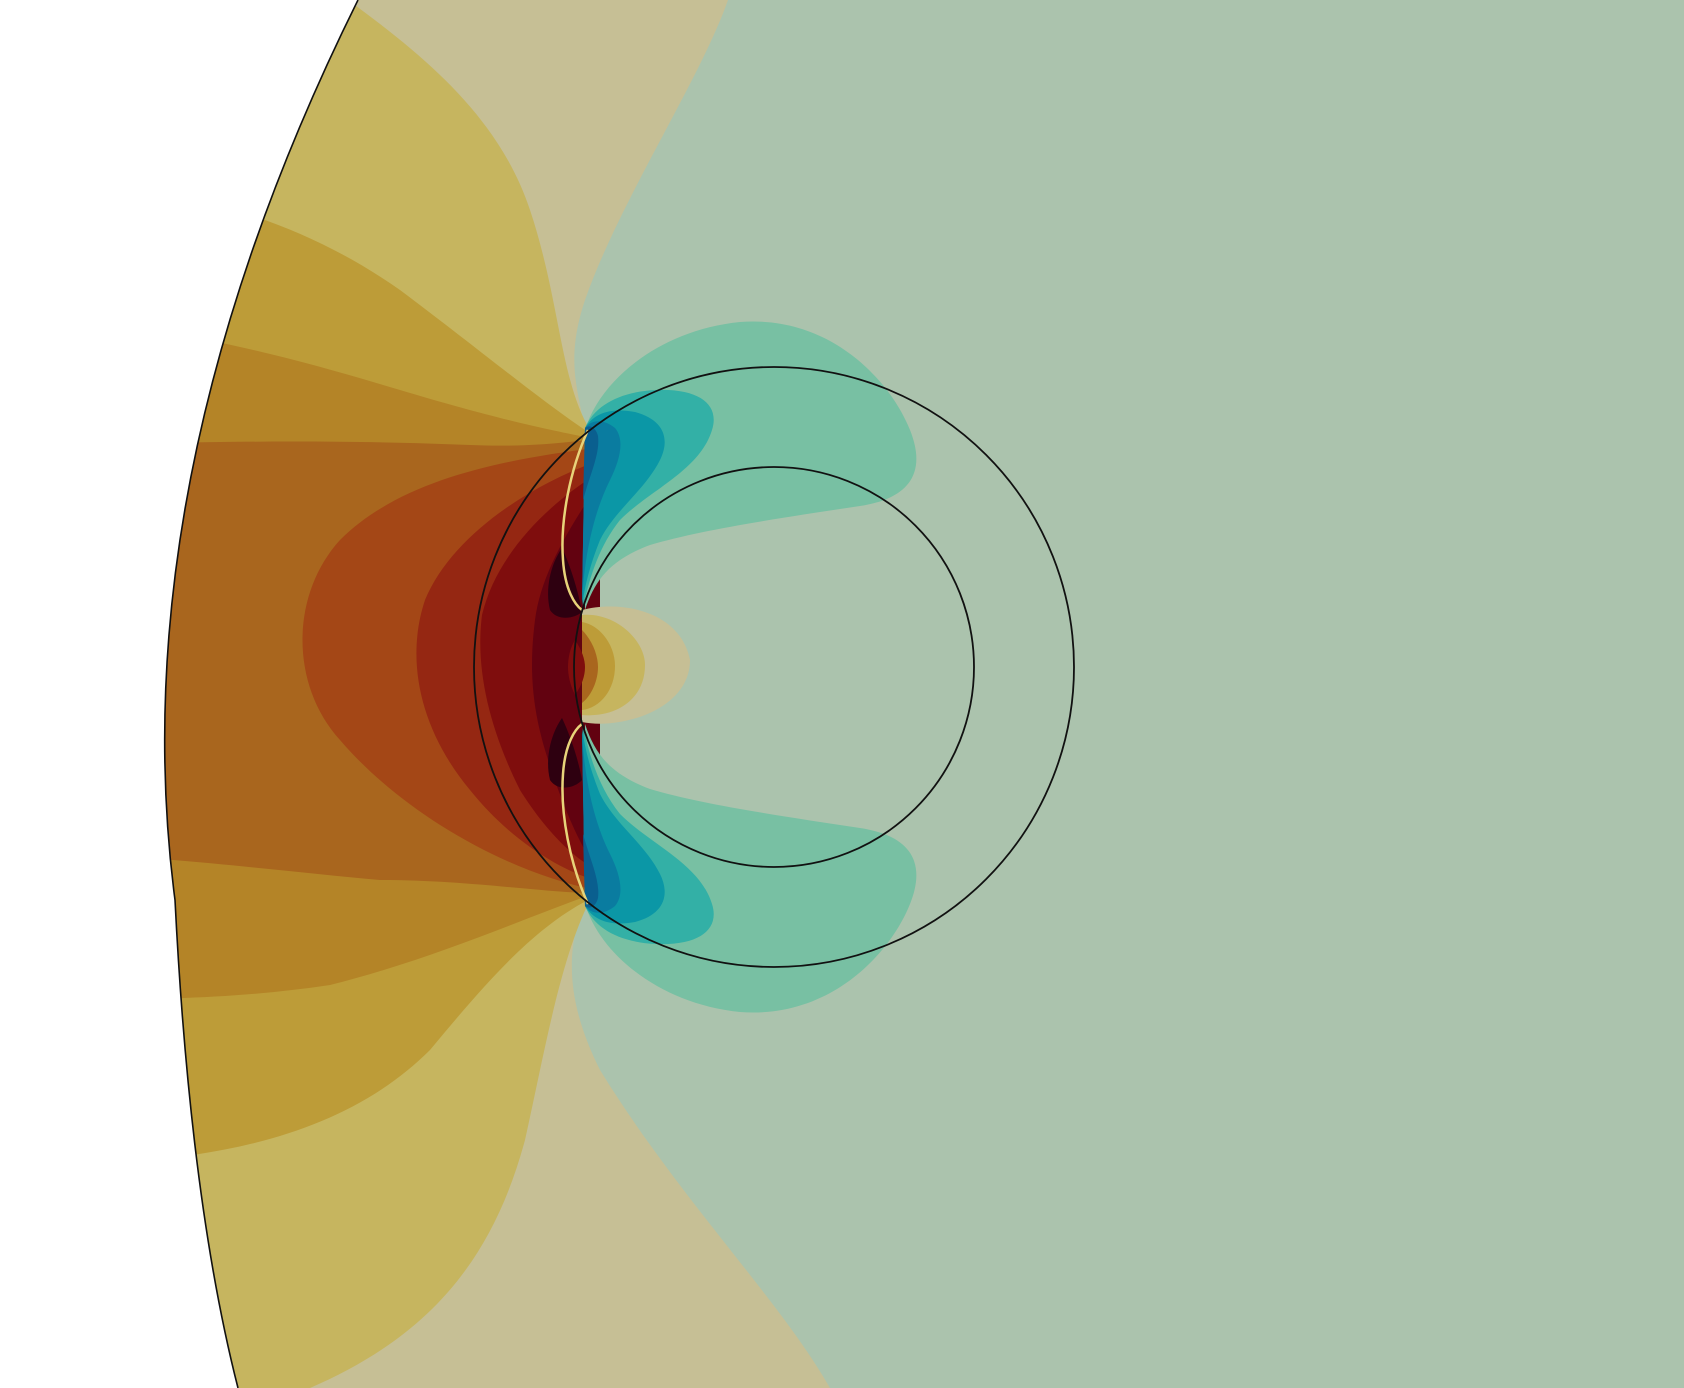  Describe the element at coordinates (591, 871) in the screenshot. I see `contour-lobe-neg-5-lower` at that location.